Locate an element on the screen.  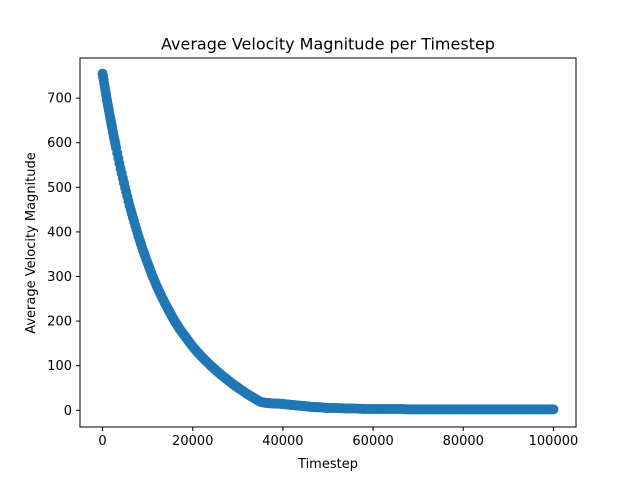
y-axis-title: Average Velocity Magnitude is located at coordinates (31, 243).